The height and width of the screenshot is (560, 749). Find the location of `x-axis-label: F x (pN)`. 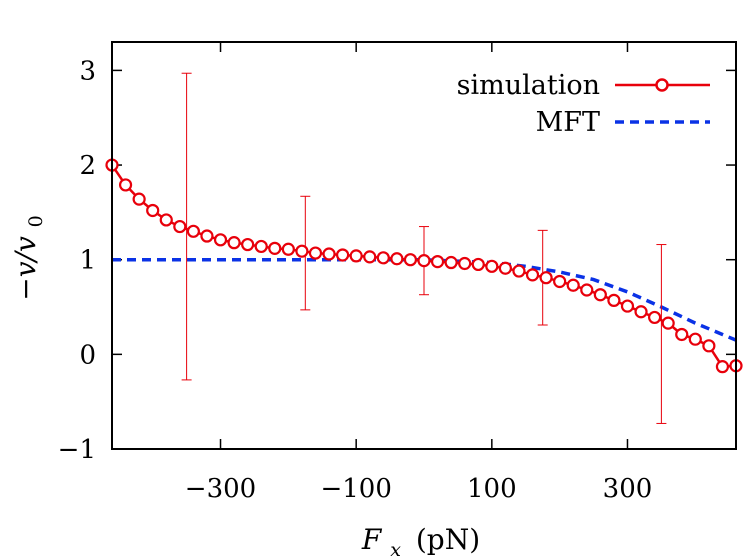

x-axis-label: F x (pN) is located at coordinates (420, 541).